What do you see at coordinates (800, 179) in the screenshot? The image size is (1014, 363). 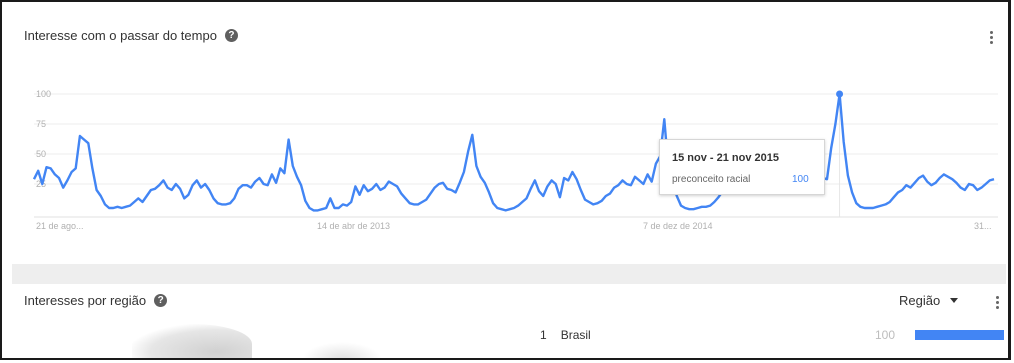 I see `tooltip-value: 100` at bounding box center [800, 179].